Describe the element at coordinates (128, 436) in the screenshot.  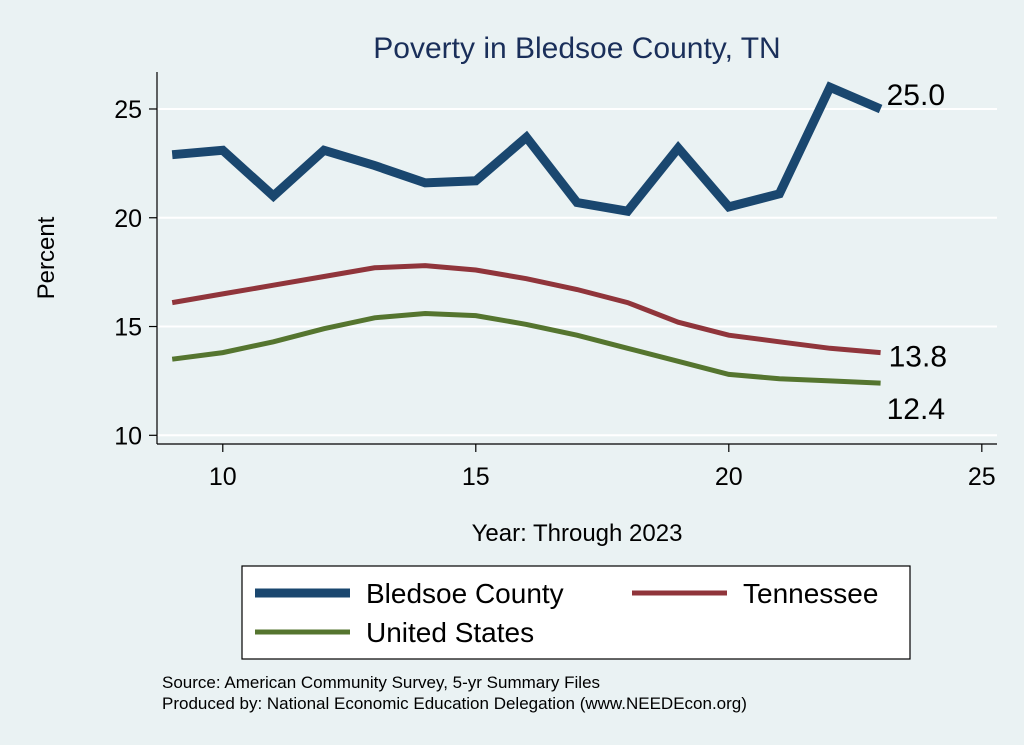
I see `y-tick-label-10: 10` at that location.